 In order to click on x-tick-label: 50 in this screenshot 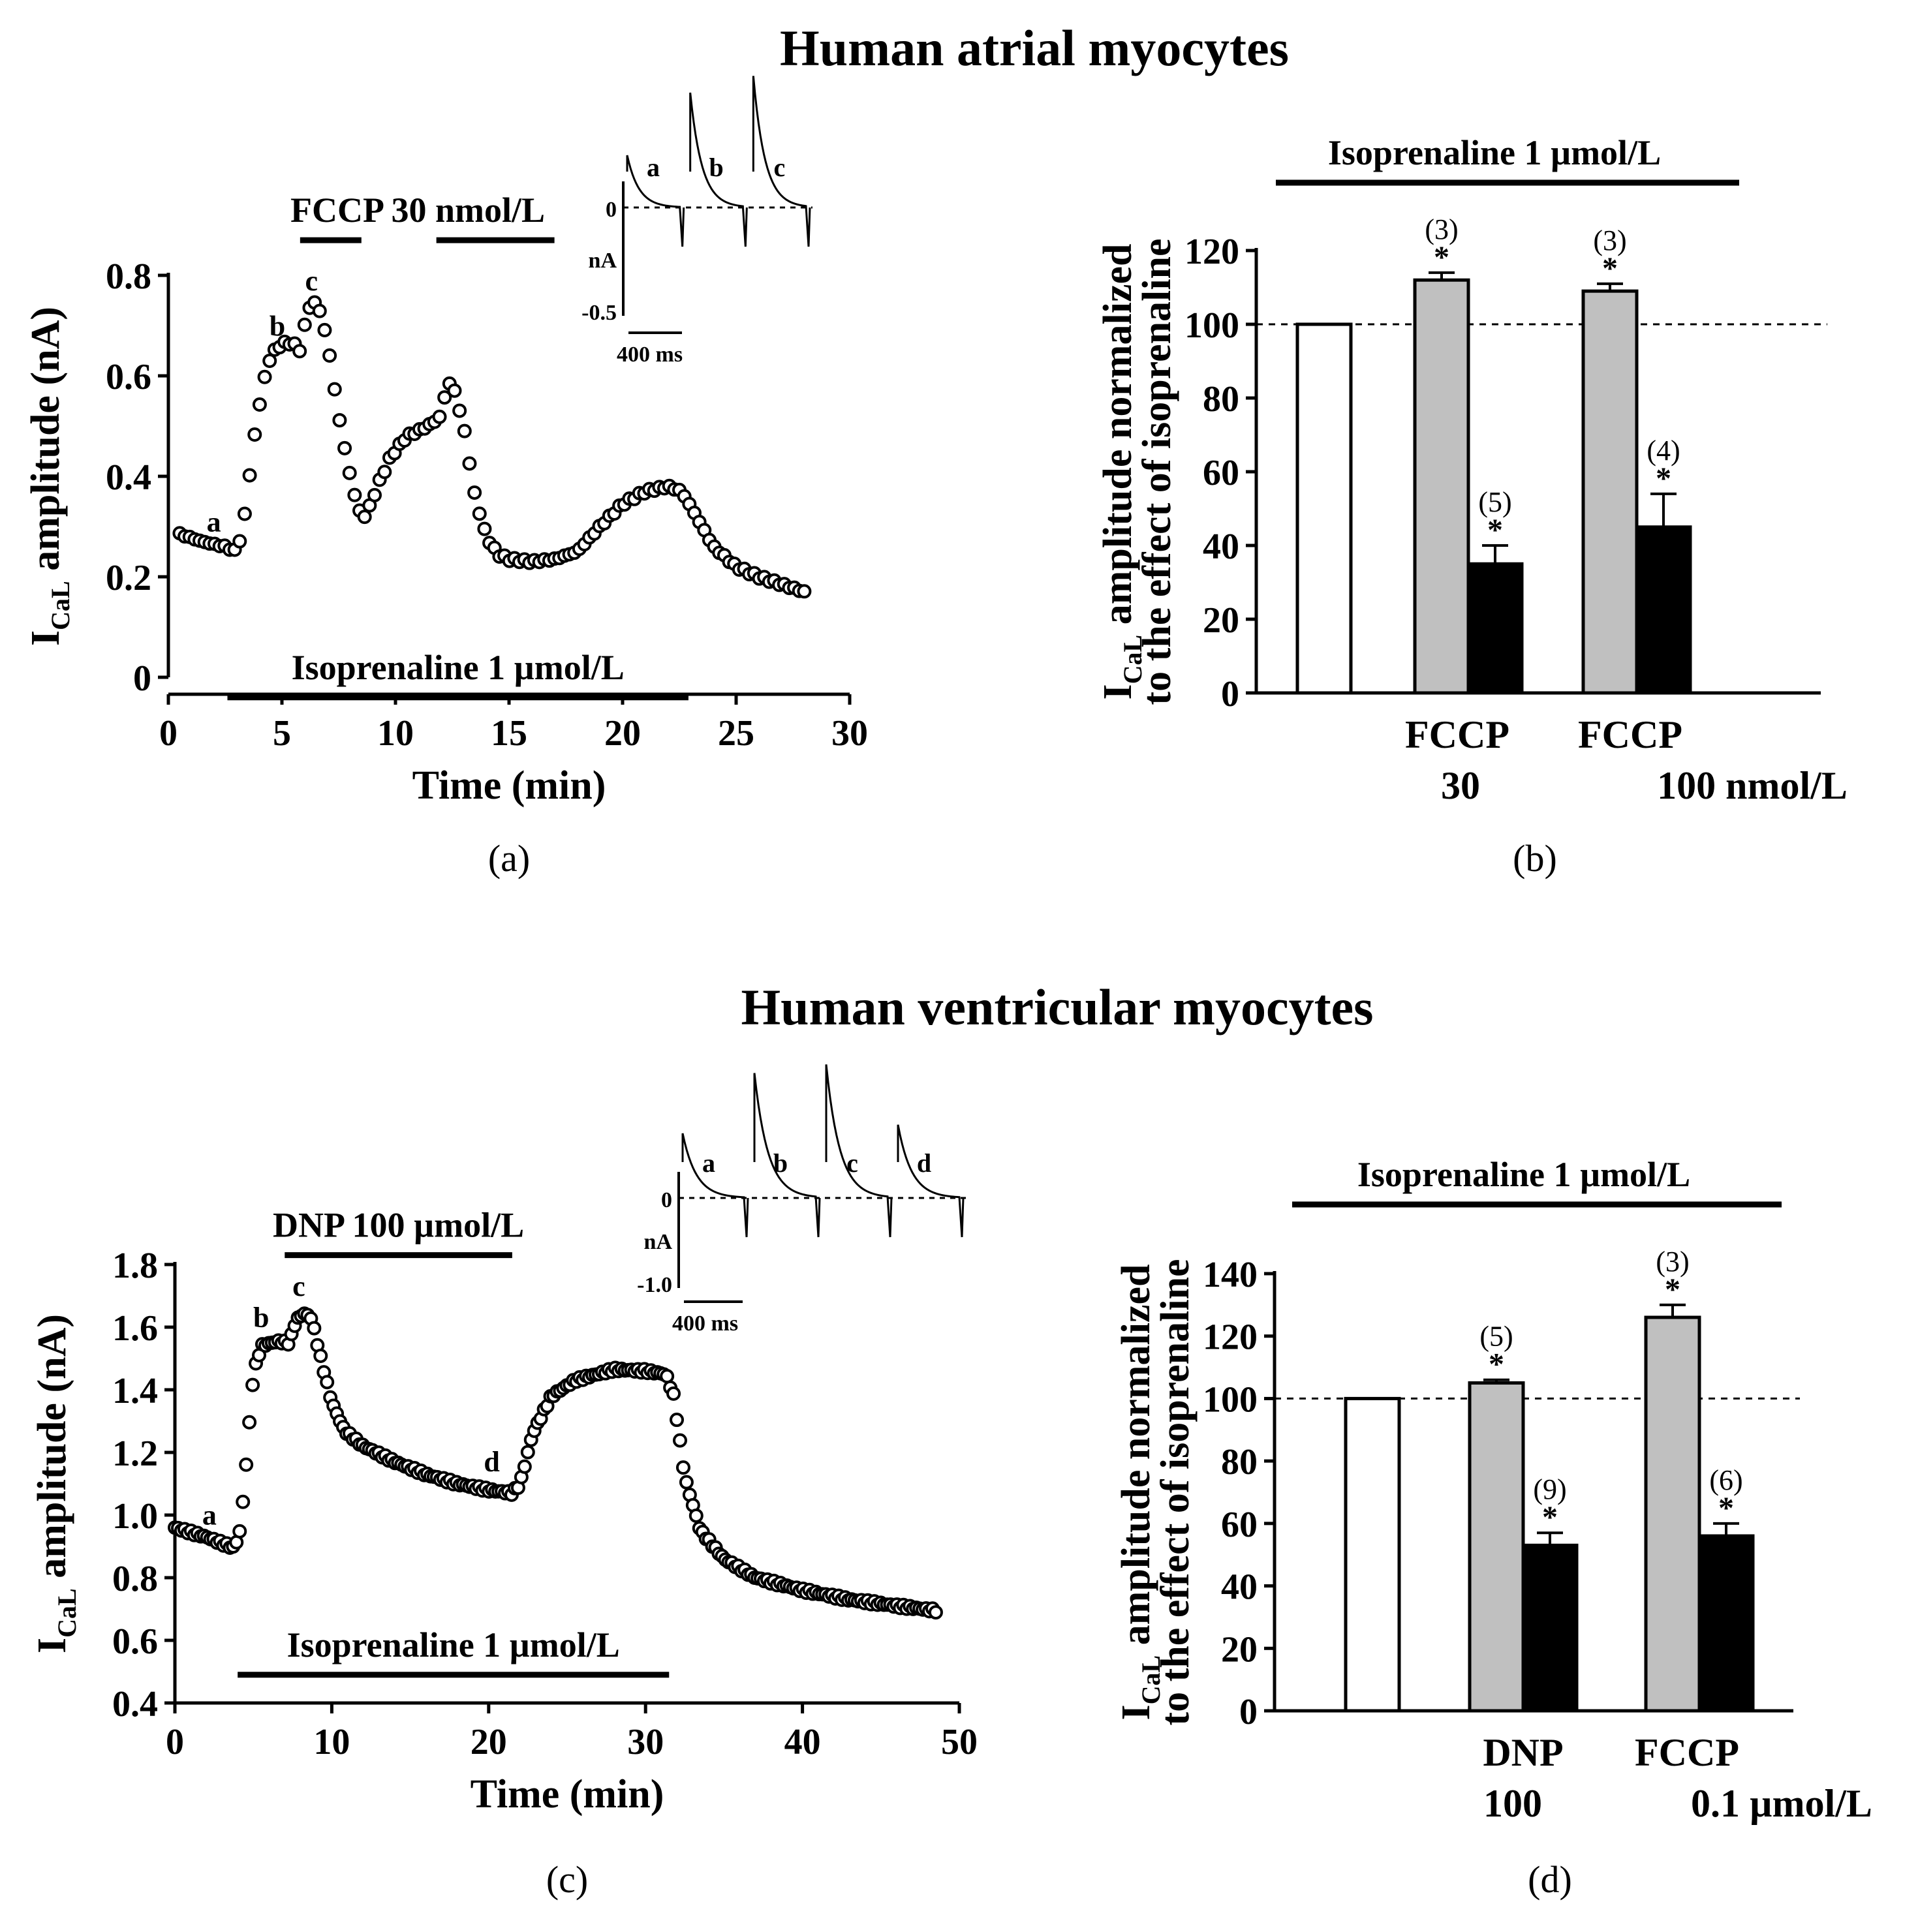, I will do `click(960, 1742)`.